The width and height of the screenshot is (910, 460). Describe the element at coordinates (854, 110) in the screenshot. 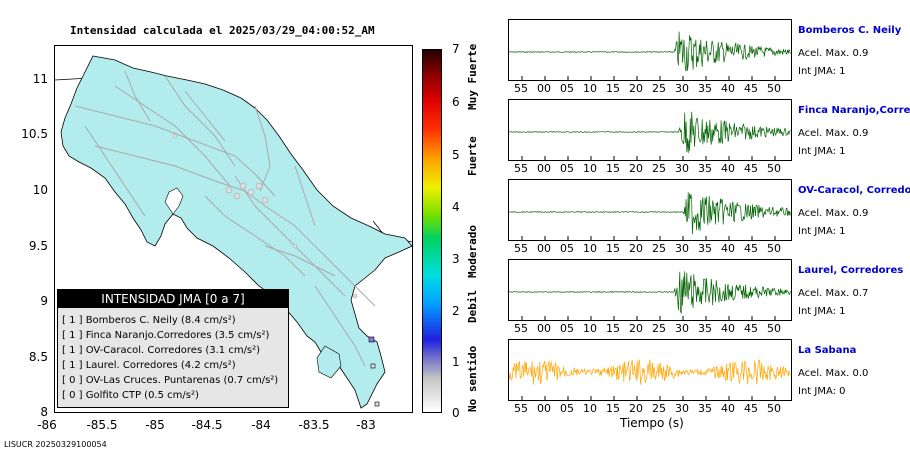

I see `station-name: Finca Naranjo,Corredores` at that location.